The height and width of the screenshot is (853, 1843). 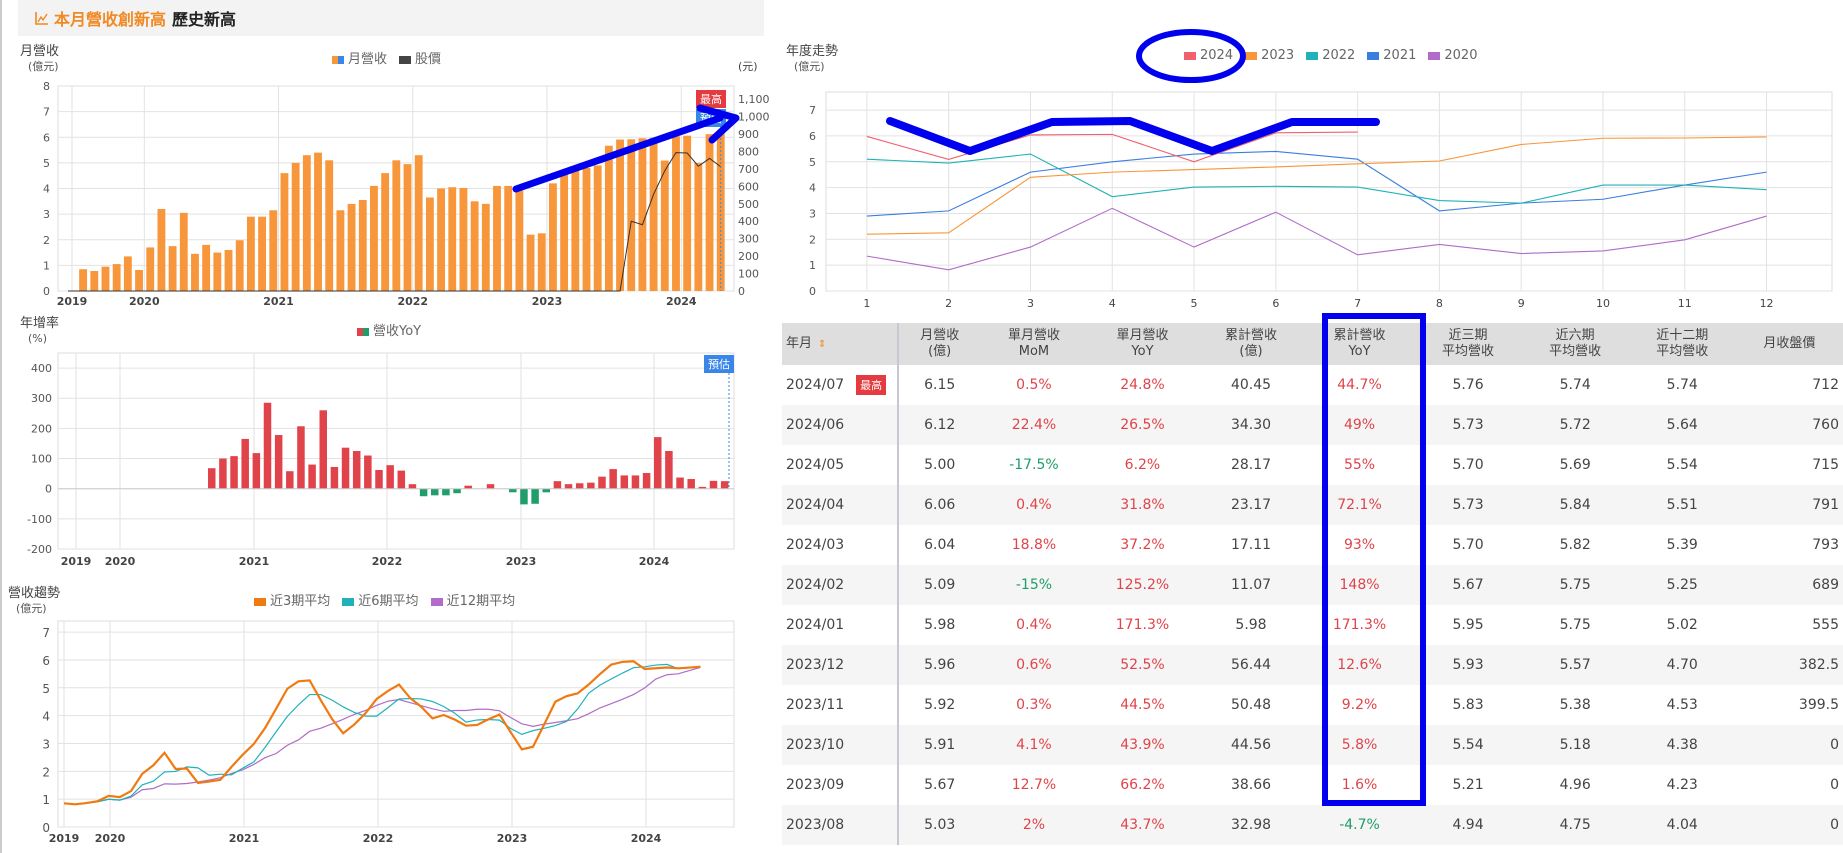 I want to click on cell-yoy: 37.2%, so click(x=1142, y=545).